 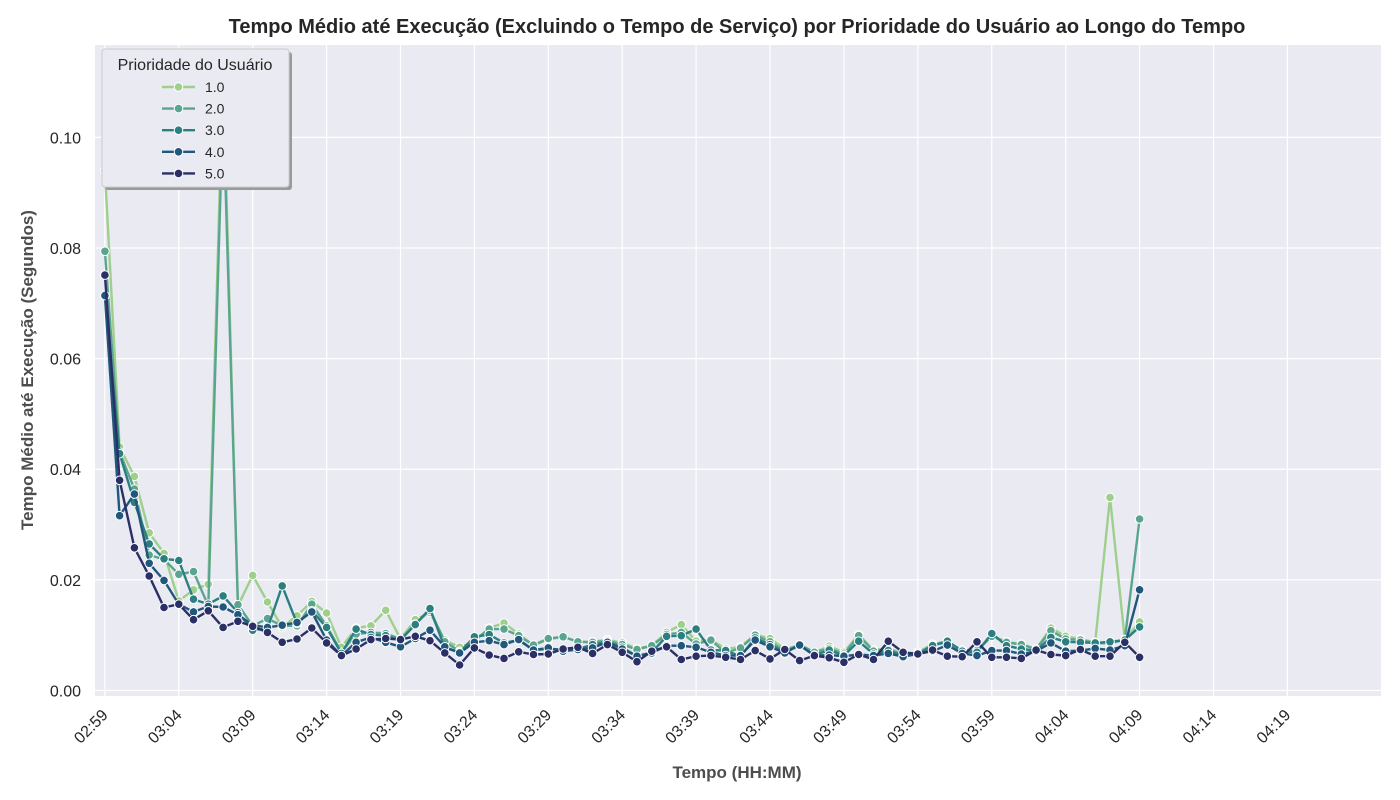 I want to click on y-tick-label: 0.00, so click(x=65, y=691).